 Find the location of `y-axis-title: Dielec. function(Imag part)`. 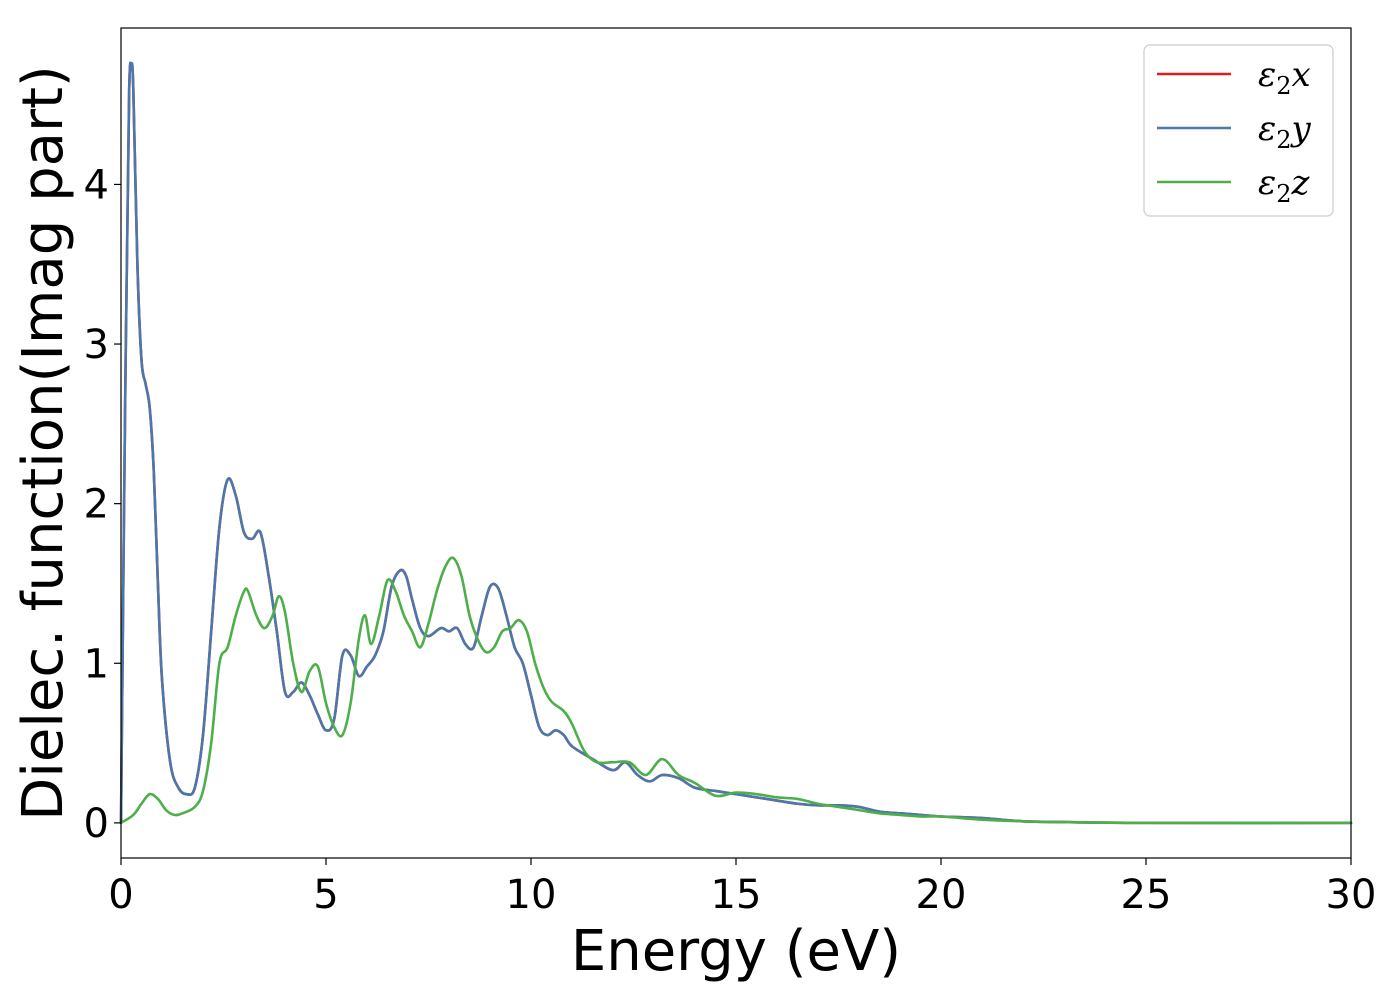

y-axis-title: Dielec. function(Imag part) is located at coordinates (43, 443).